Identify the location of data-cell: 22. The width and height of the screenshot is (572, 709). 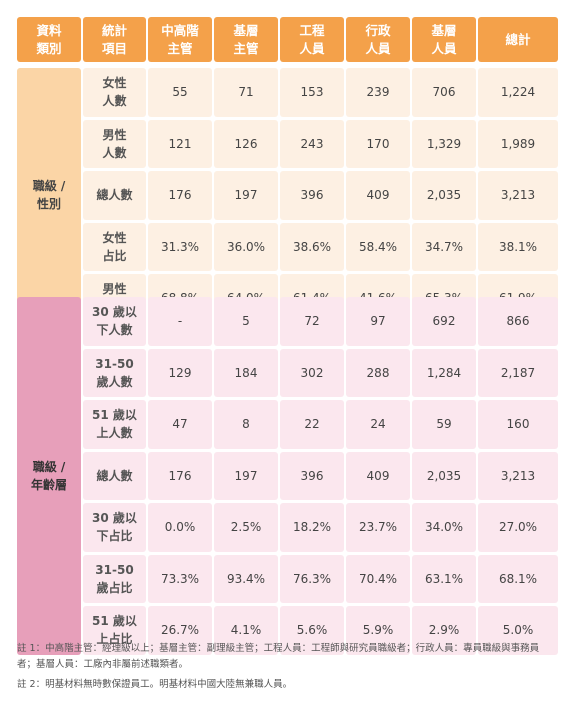
(312, 424).